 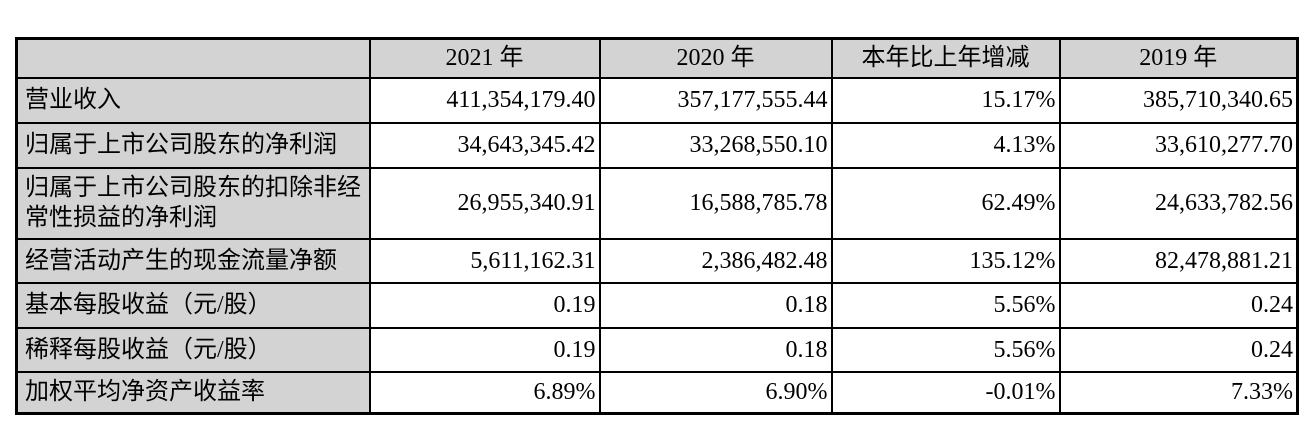 I want to click on row-label: 经营活动产生的现金流量净额, so click(x=193, y=260).